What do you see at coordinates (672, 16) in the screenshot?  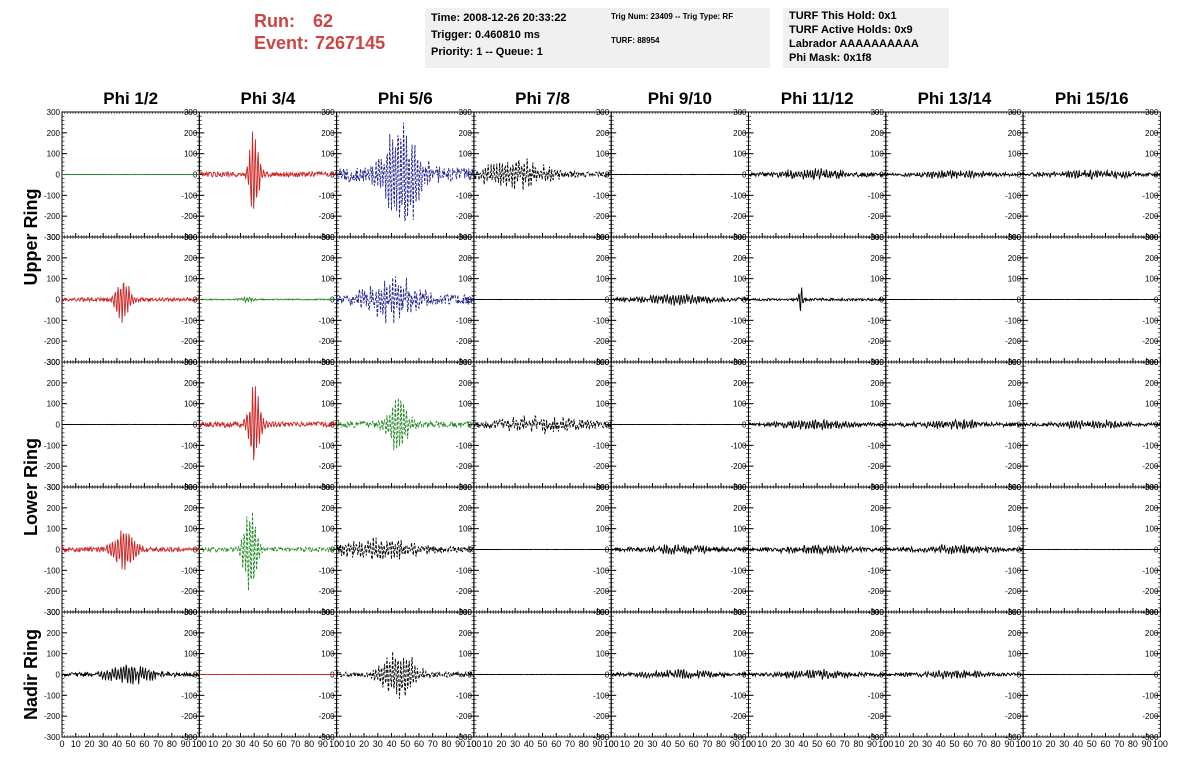 I see `trig-num-text: Trig Num: 23409 -- Trig Type: RF` at bounding box center [672, 16].